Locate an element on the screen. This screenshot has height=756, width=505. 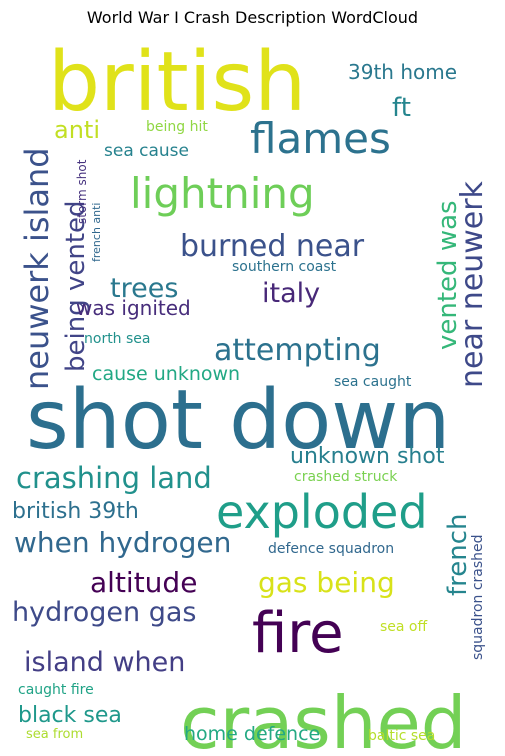
word-neuwerk-island: neuwerk island is located at coordinates (37, 268).